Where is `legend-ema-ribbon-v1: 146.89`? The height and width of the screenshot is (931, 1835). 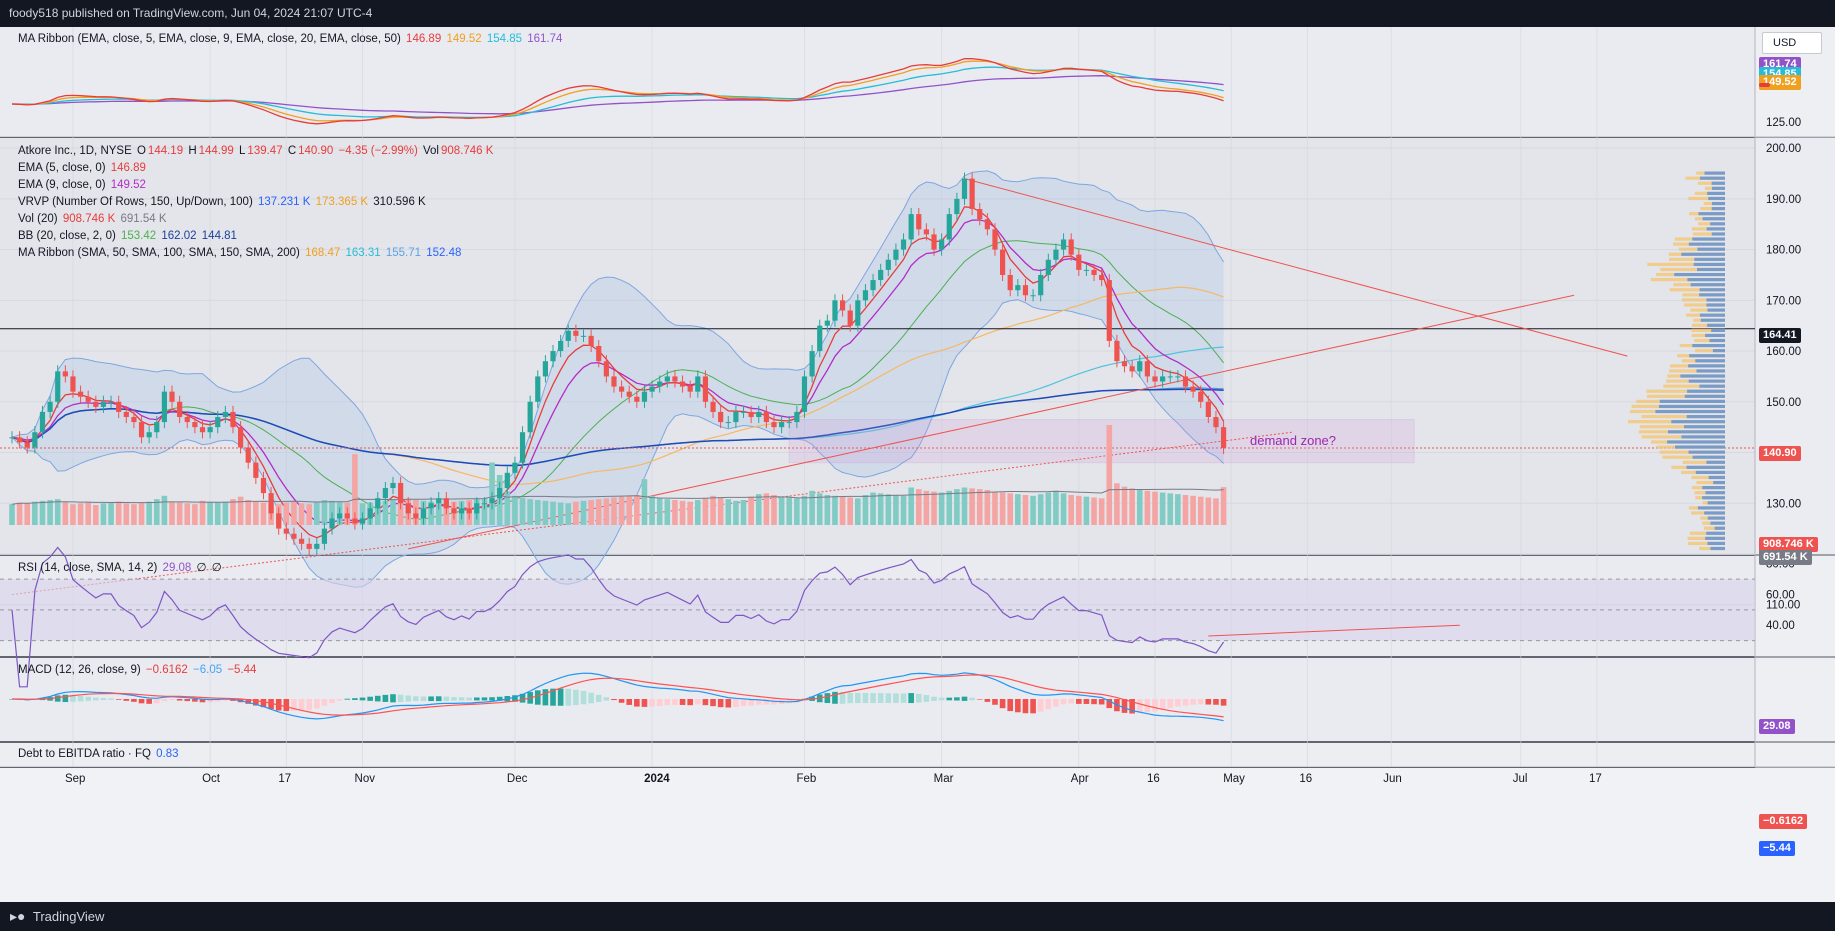 legend-ema-ribbon-v1: 146.89 is located at coordinates (423, 39).